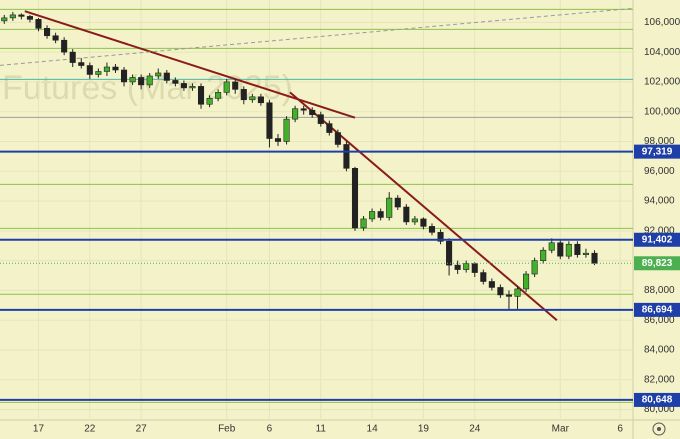 This screenshot has height=439, width=680. I want to click on last-price-label: 89,823, so click(657, 263).